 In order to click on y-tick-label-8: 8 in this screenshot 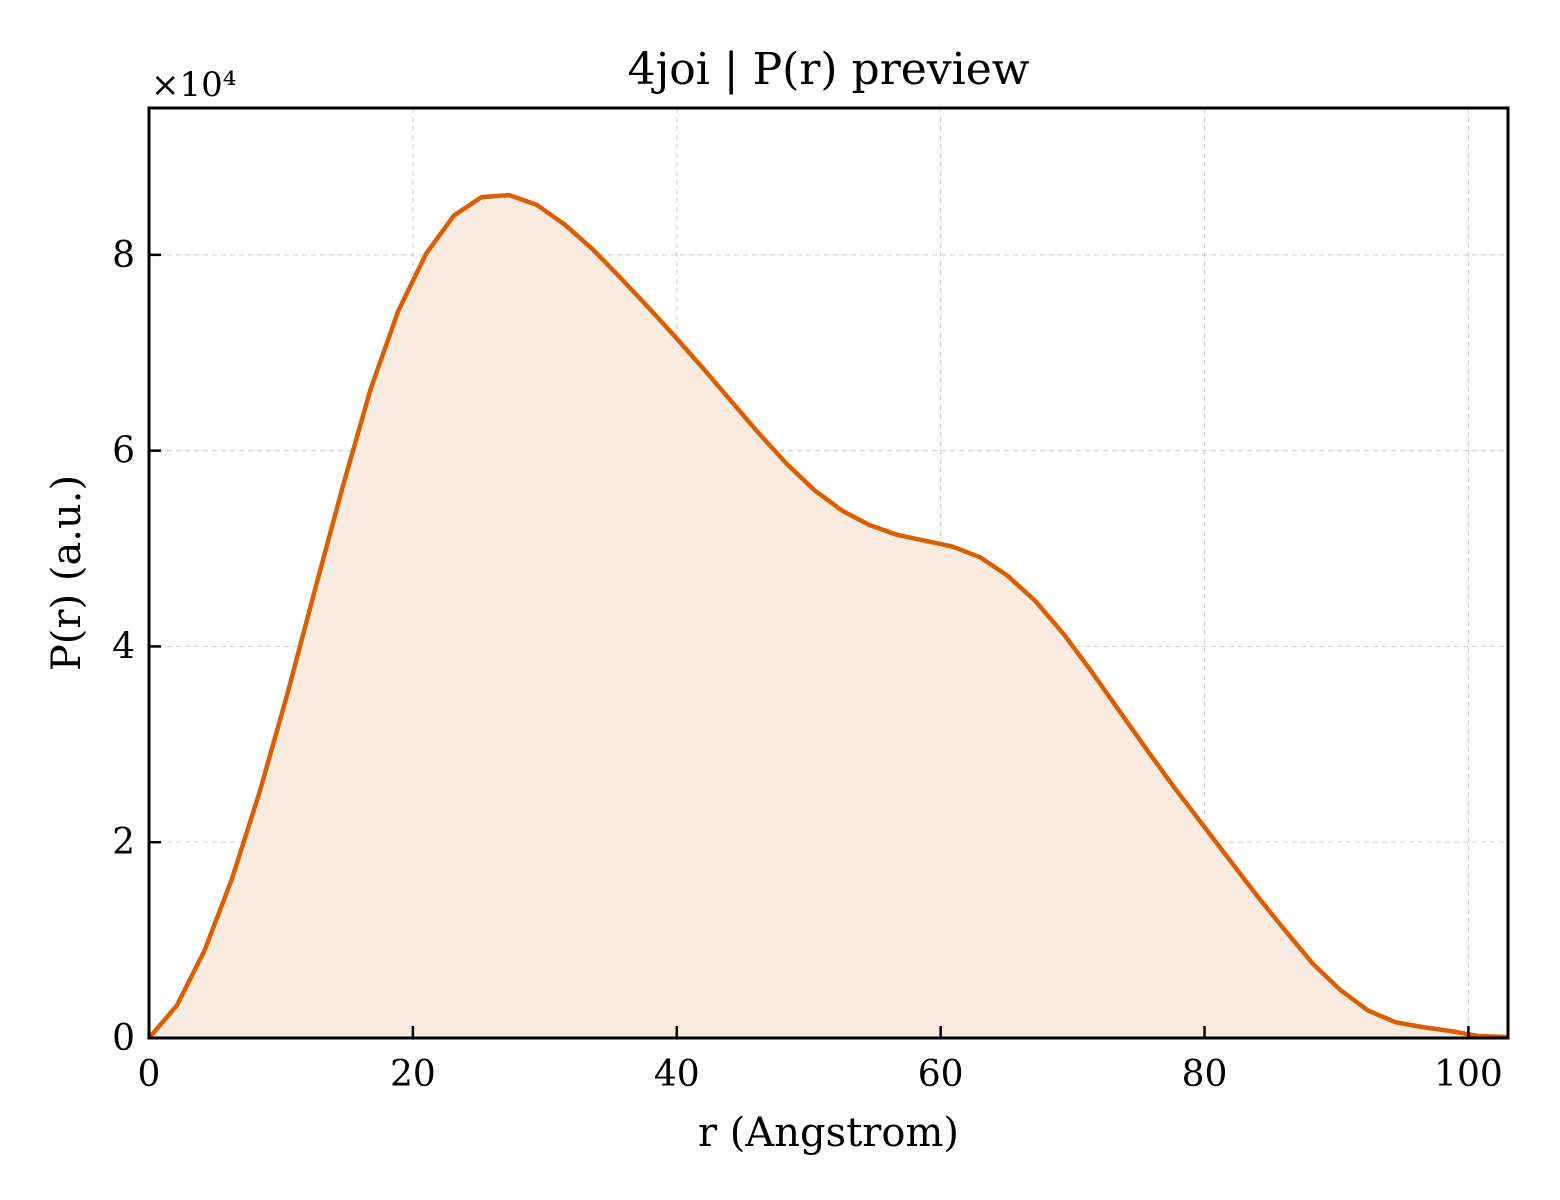, I will do `click(123, 255)`.